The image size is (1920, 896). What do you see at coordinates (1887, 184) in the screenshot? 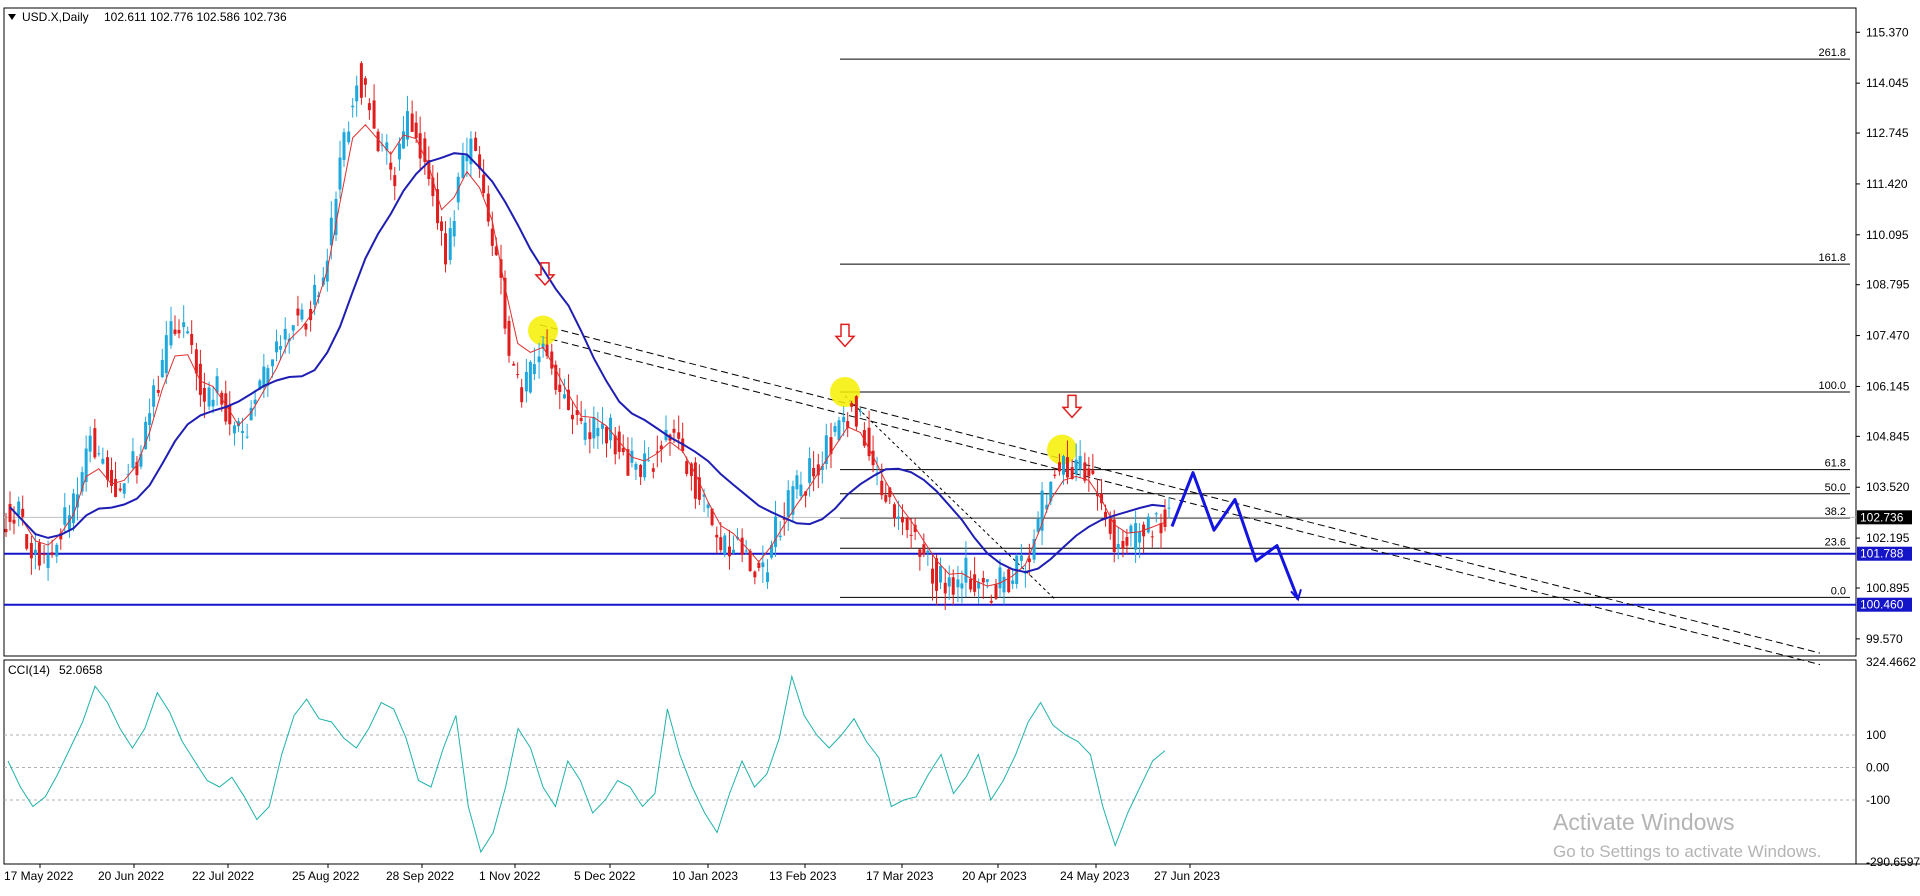
I see `price-tick-label: 111.420` at bounding box center [1887, 184].